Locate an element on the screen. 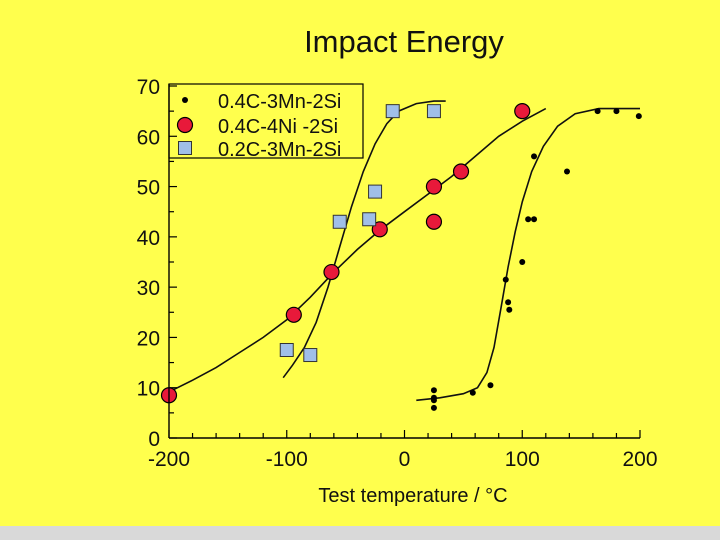  legend-label-series-2: 0.4C-4Ni -2Si is located at coordinates (278, 127).